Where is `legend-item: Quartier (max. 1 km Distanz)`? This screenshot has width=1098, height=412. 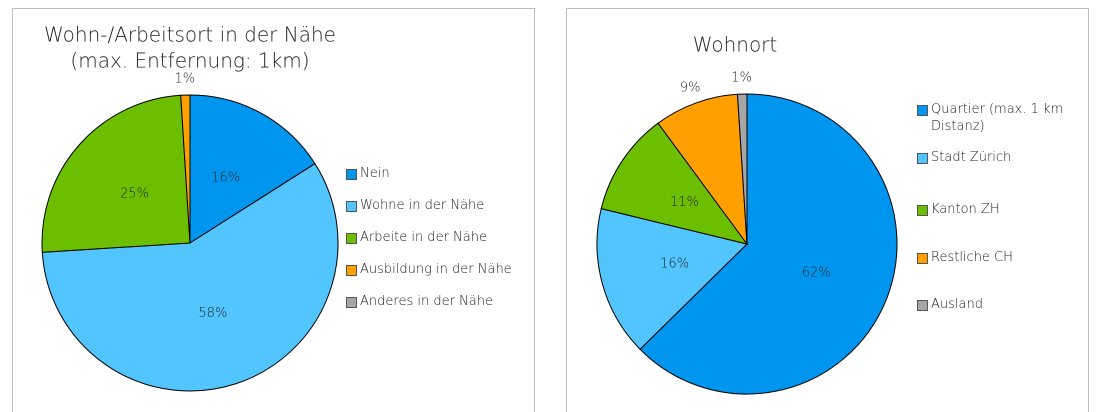
legend-item: Quartier (max. 1 km Distanz) is located at coordinates (999, 118).